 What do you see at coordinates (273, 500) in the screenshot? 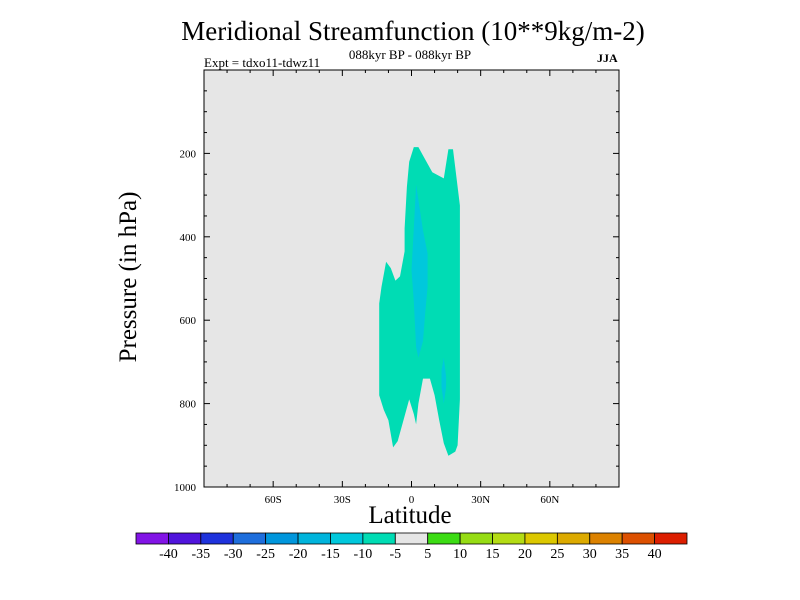
I see `x-tick-label: 60S` at bounding box center [273, 500].